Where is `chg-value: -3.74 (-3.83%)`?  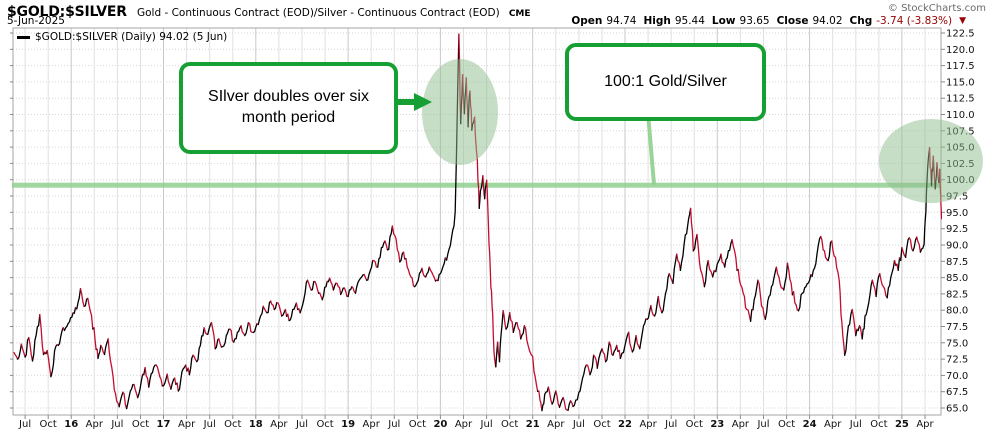
chg-value: -3.74 (-3.83%) is located at coordinates (914, 21).